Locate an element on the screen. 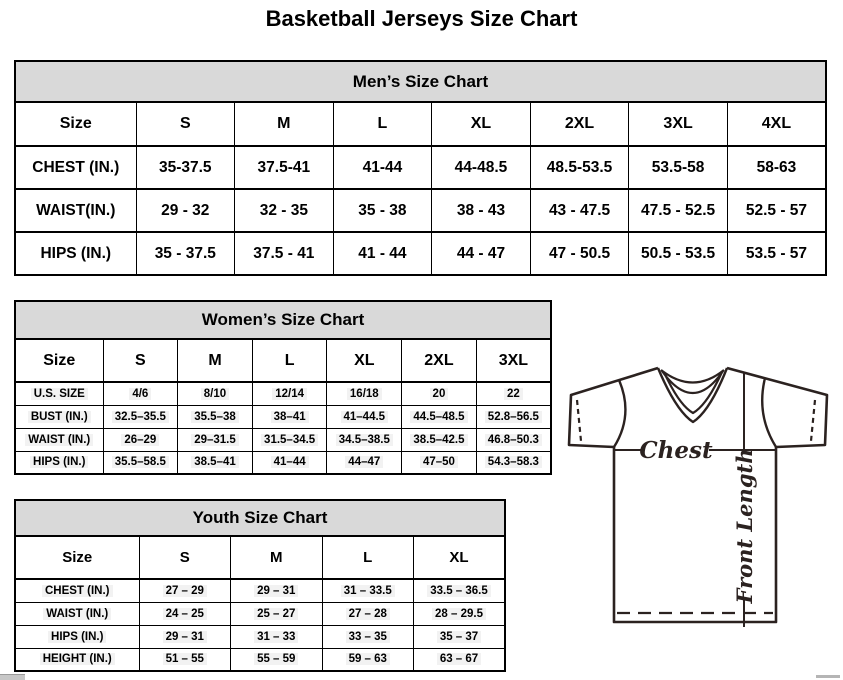 This screenshot has height=680, width=843. cell-text: HIPS (IN.) is located at coordinates (76, 253).